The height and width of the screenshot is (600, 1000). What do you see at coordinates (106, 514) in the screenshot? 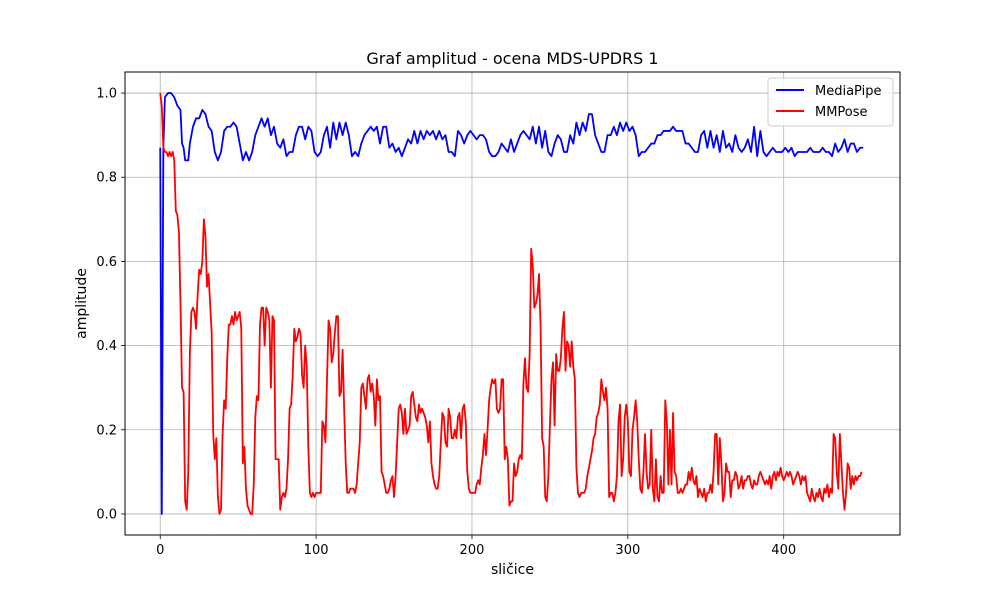
I see `y-tick-label: 0.0` at bounding box center [106, 514].